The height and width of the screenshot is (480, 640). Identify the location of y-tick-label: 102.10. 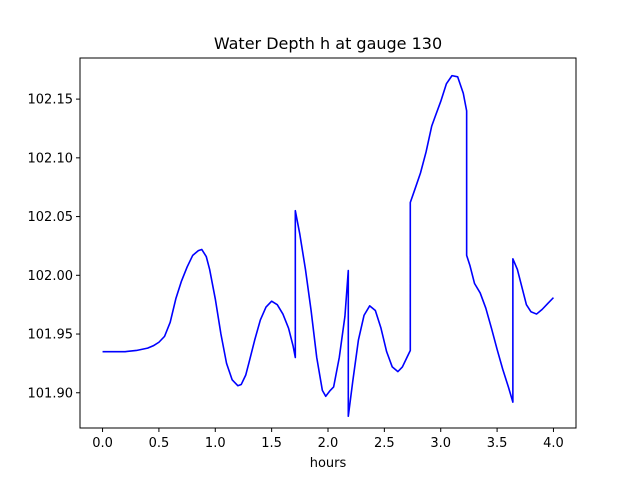
(51, 158).